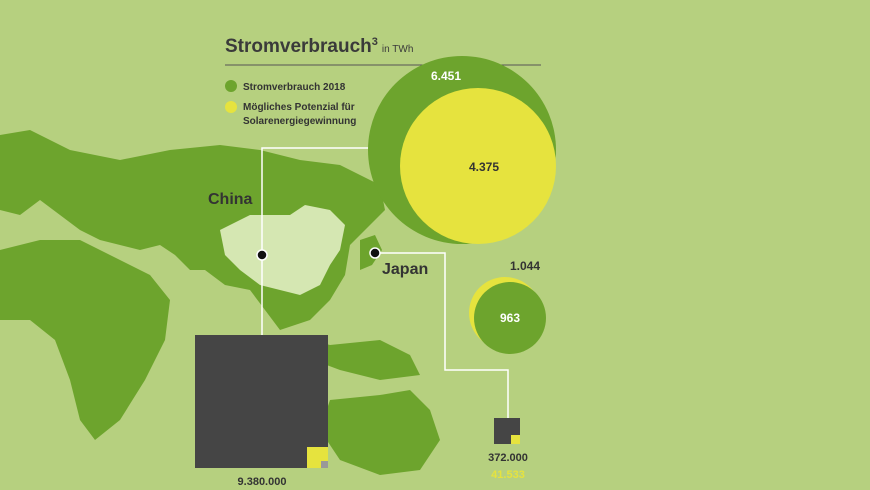 The width and height of the screenshot is (870, 490). I want to click on title-text: Stromverbrauch, so click(298, 46).